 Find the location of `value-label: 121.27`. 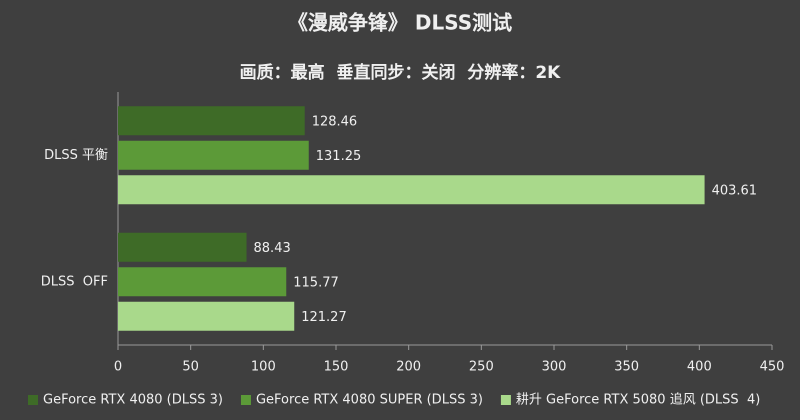

value-label: 121.27 is located at coordinates (324, 317).